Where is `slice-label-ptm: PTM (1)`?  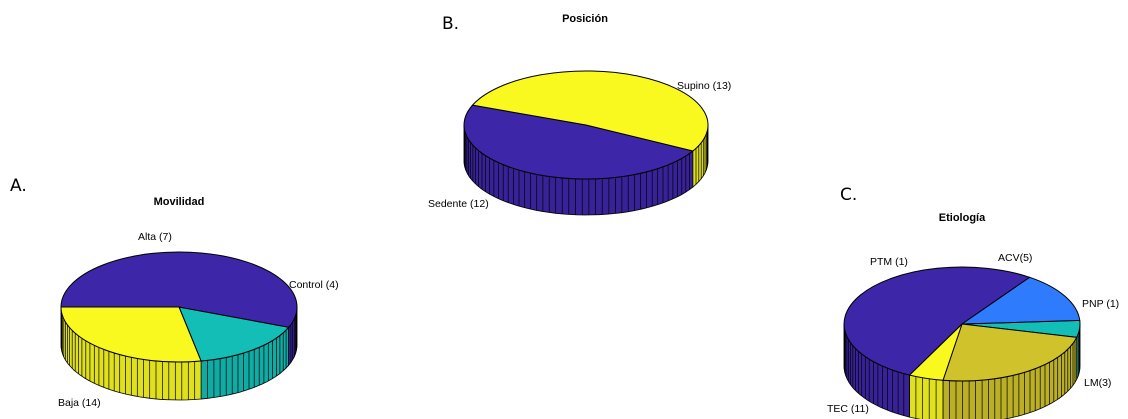
slice-label-ptm: PTM (1) is located at coordinates (889, 262).